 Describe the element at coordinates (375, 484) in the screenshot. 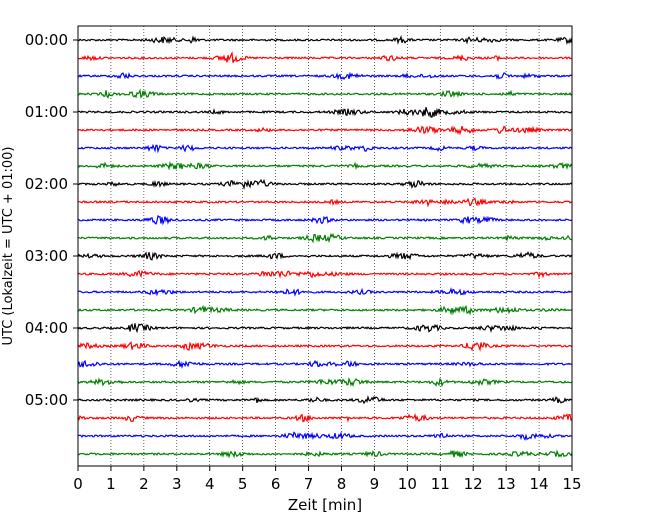

I see `x-tick-label: 9` at that location.